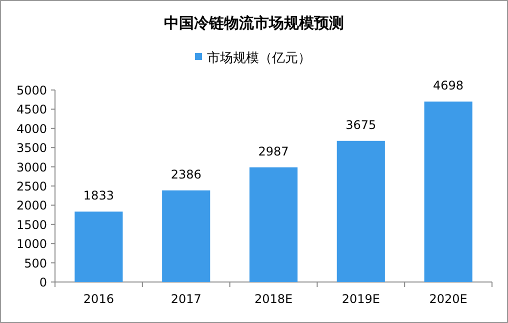 This screenshot has width=508, height=323. I want to click on data-label: 1833, so click(98, 195).